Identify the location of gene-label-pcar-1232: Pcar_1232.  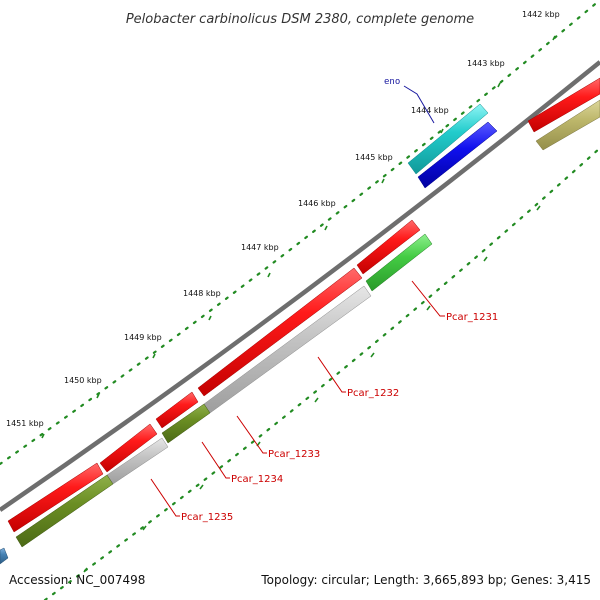
(373, 393).